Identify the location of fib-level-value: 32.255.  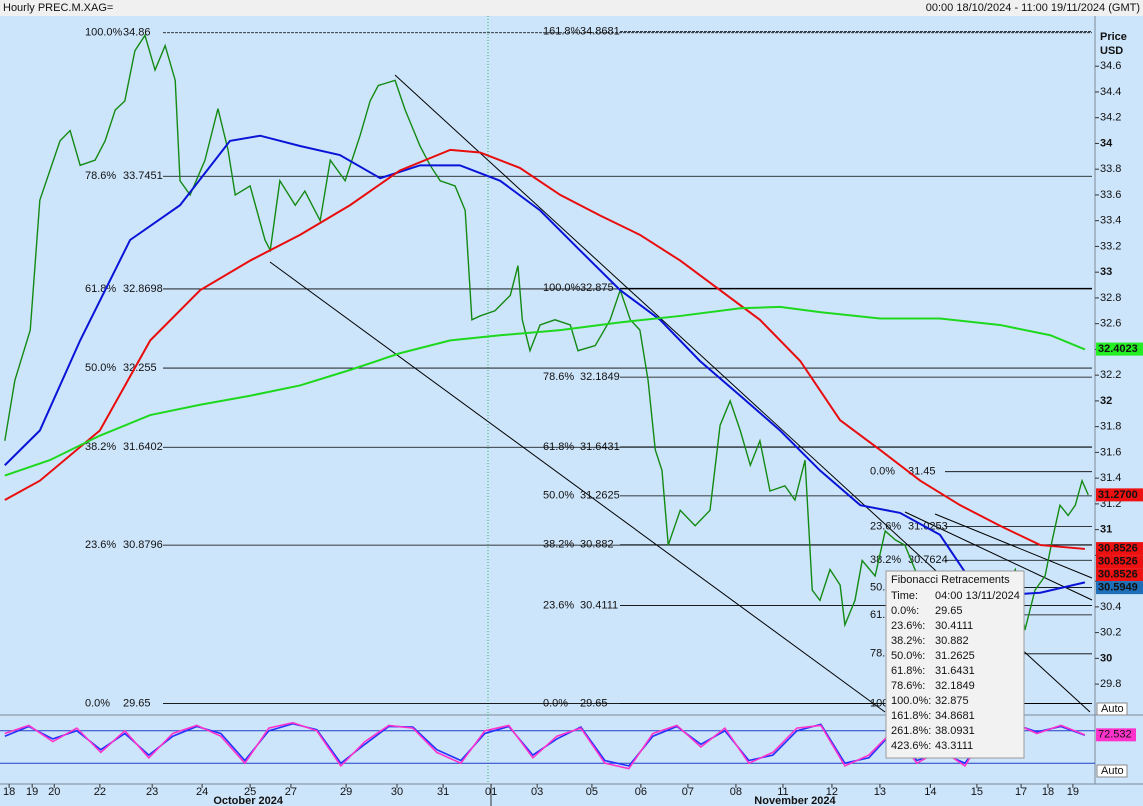
(140, 368).